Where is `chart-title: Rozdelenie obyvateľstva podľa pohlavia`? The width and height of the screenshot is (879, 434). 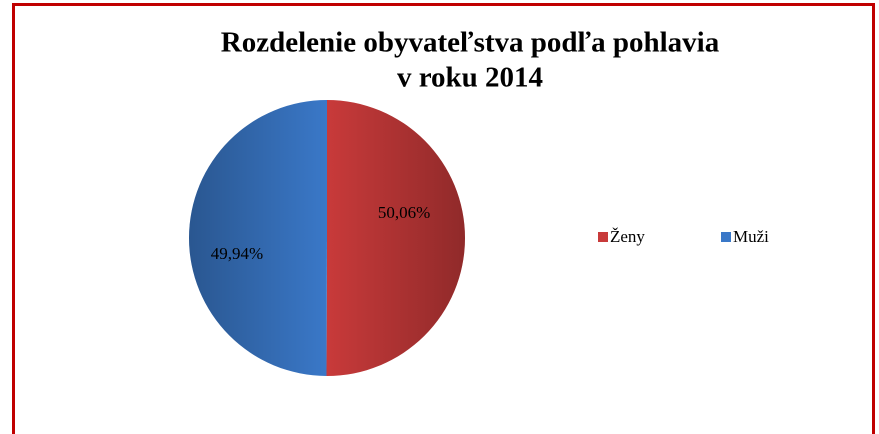 chart-title: Rozdelenie obyvateľstva podľa pohlavia is located at coordinates (470, 43).